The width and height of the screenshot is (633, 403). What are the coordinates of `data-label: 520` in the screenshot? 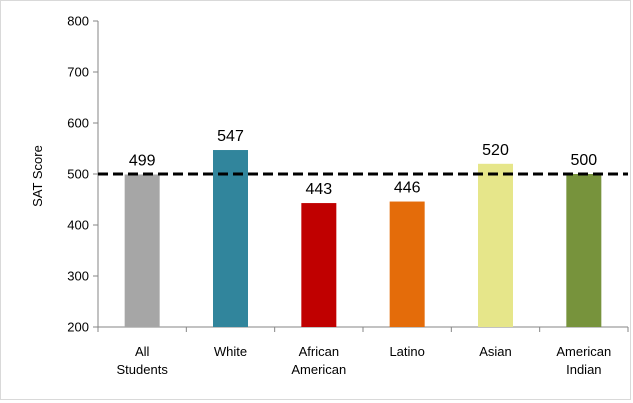 It's located at (495, 150).